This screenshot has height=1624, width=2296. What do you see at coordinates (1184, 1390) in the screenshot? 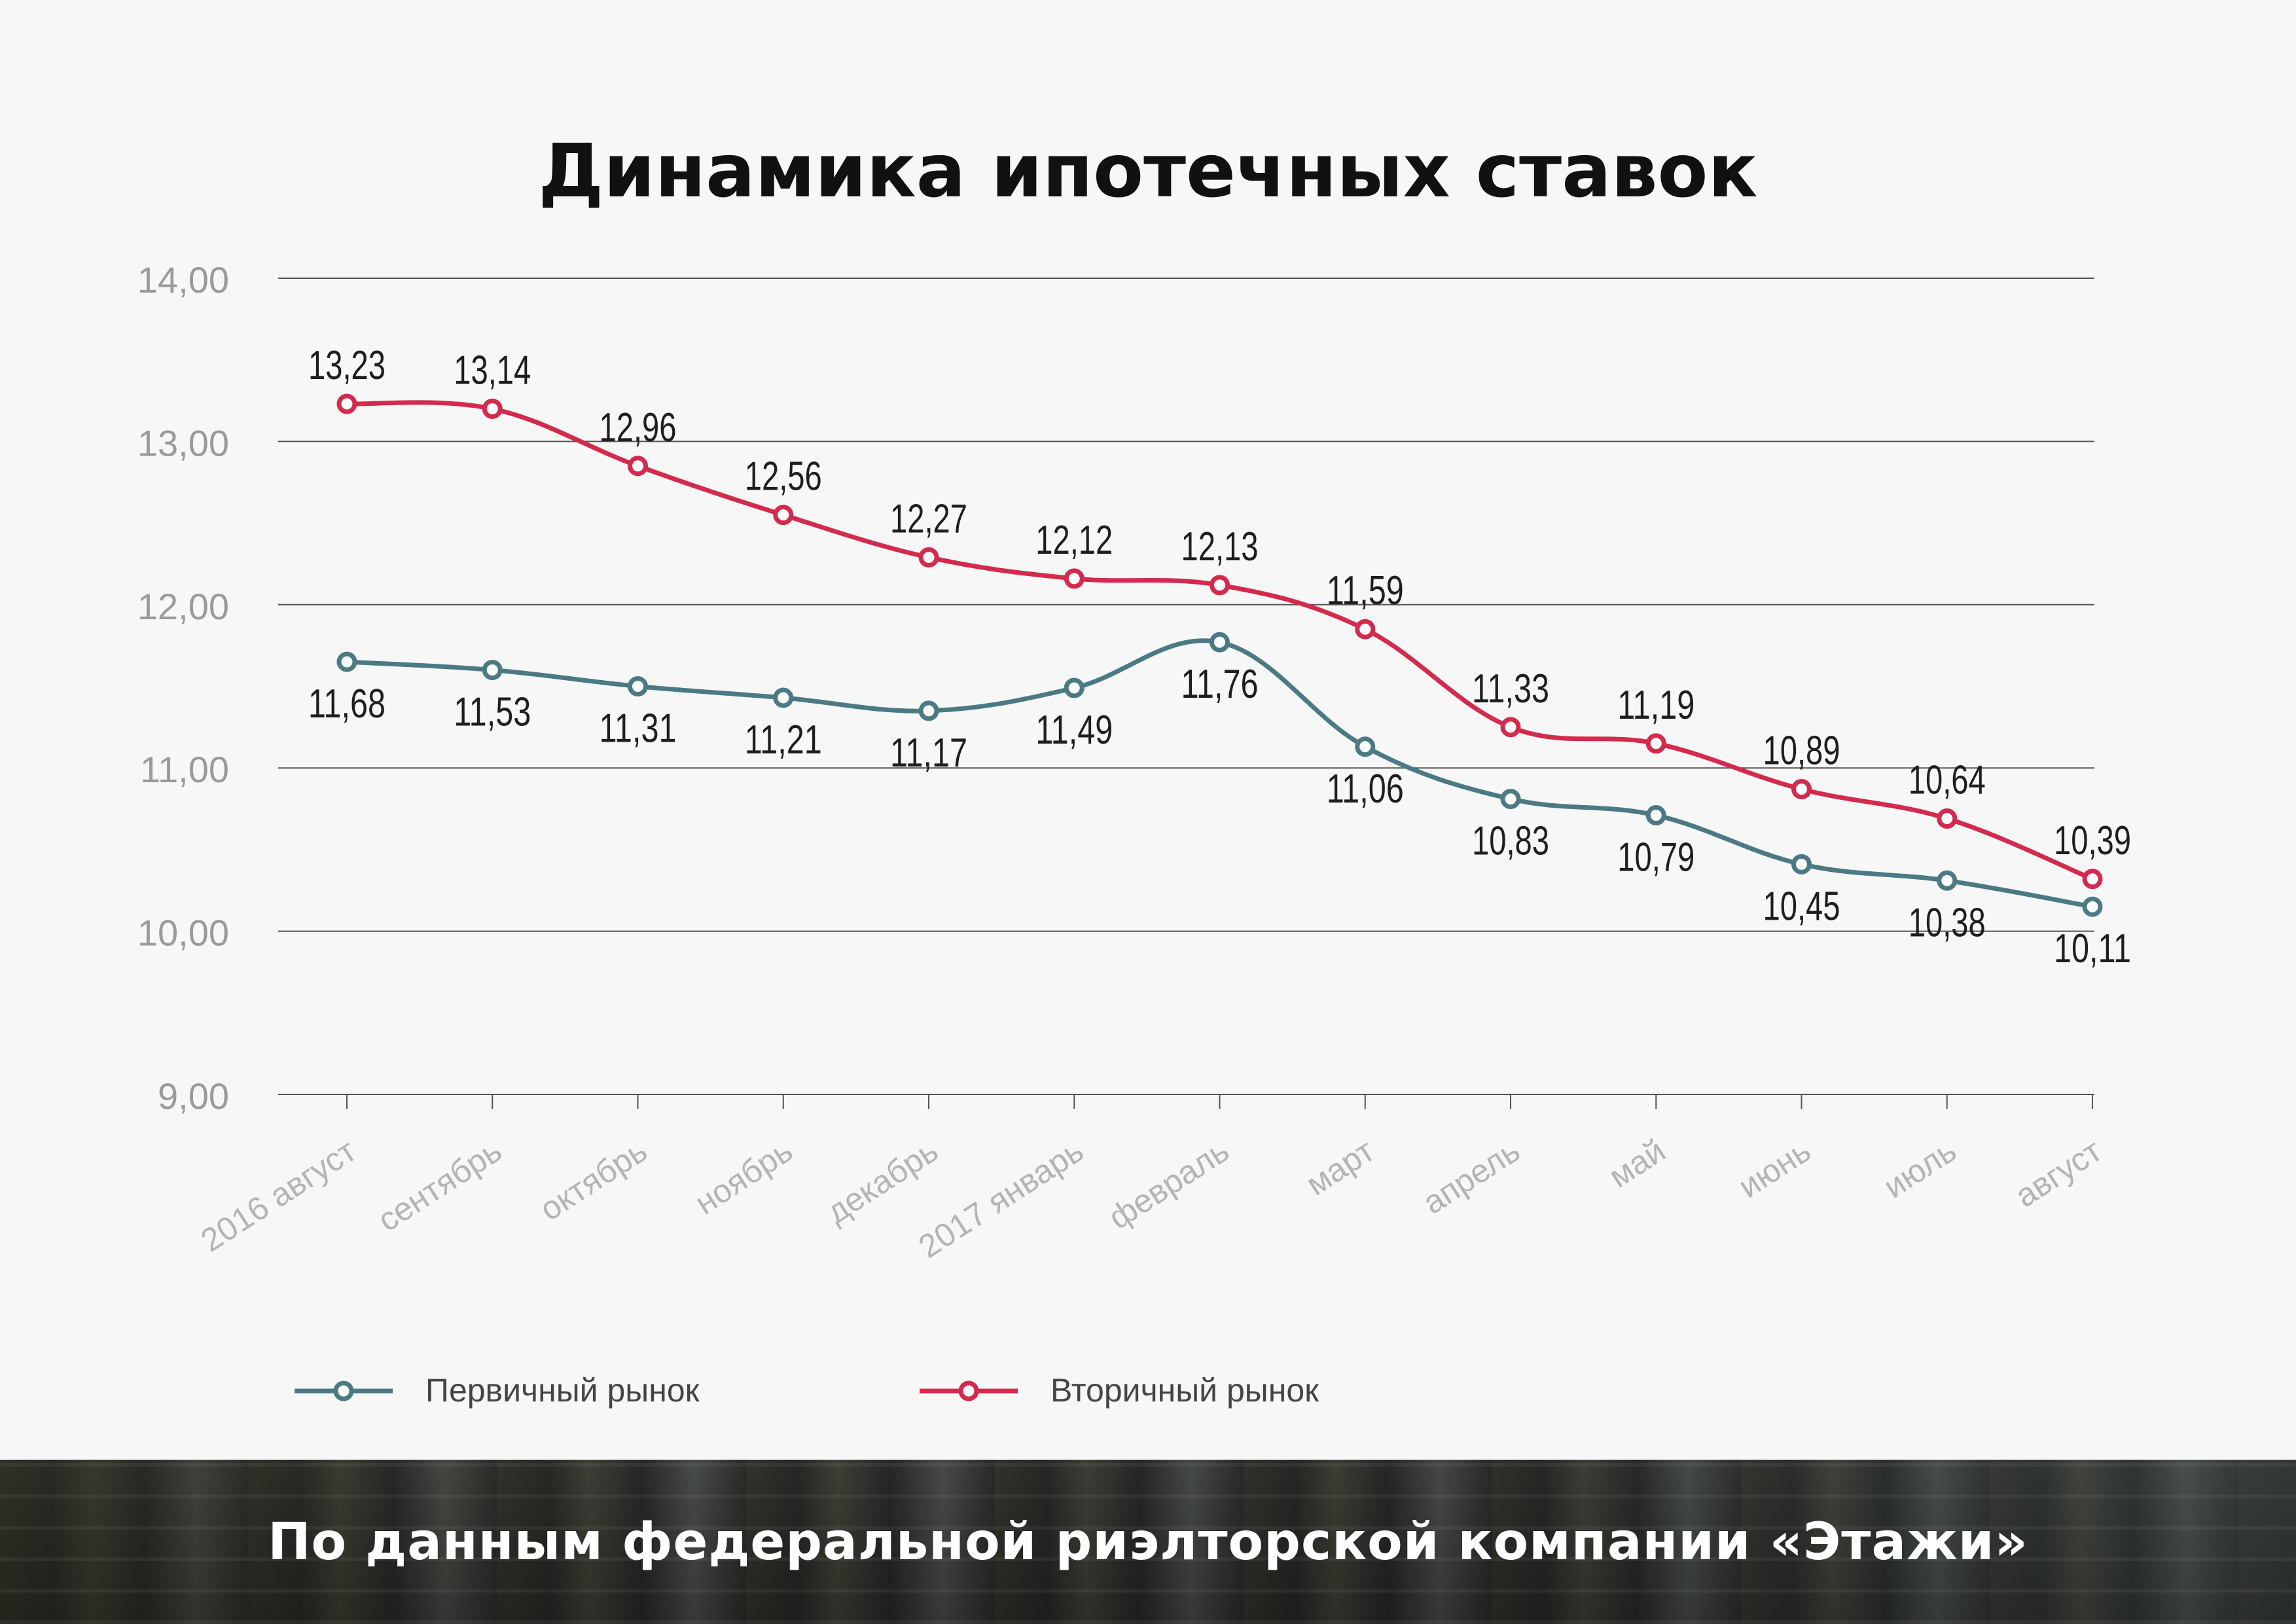
I see `legend-label: Вторичный рынок` at bounding box center [1184, 1390].